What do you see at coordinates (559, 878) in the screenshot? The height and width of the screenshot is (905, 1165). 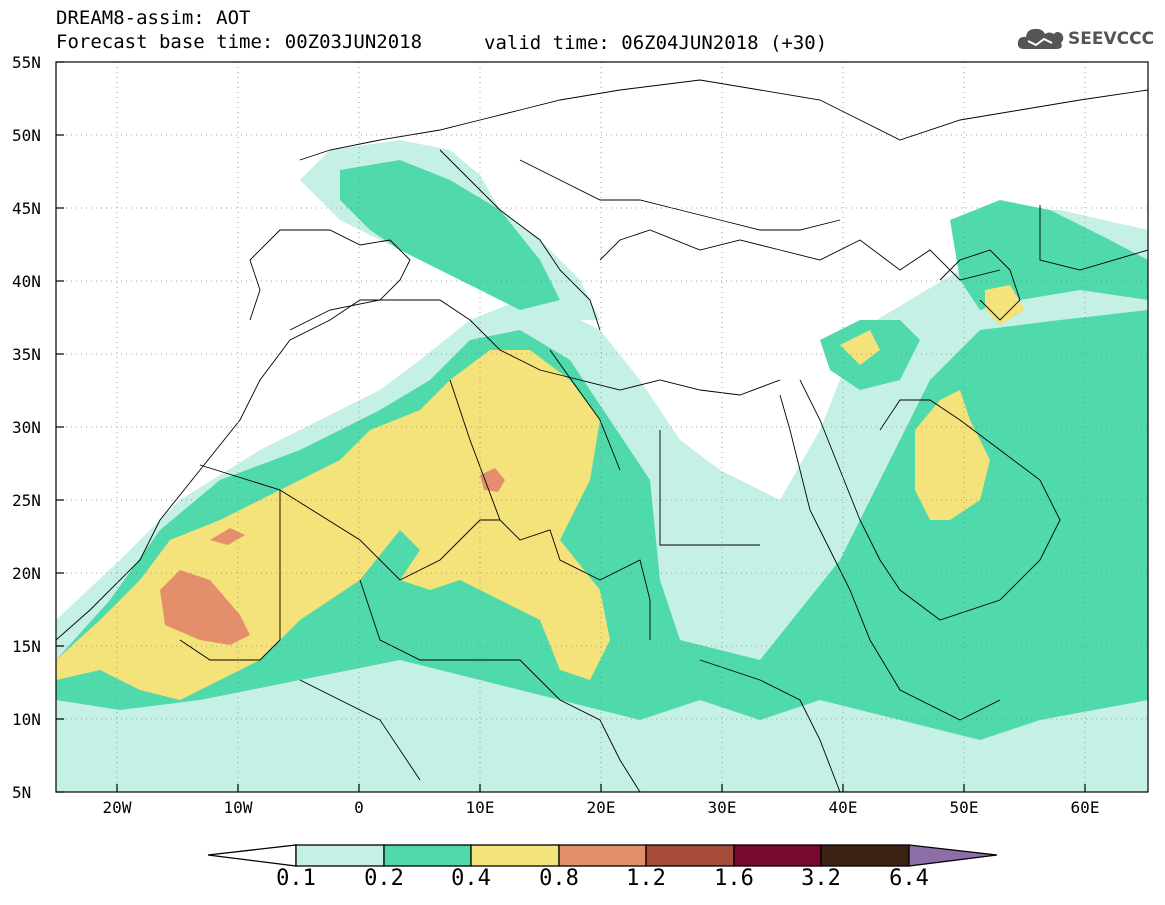 I see `colorbar-label: 0.8` at bounding box center [559, 878].